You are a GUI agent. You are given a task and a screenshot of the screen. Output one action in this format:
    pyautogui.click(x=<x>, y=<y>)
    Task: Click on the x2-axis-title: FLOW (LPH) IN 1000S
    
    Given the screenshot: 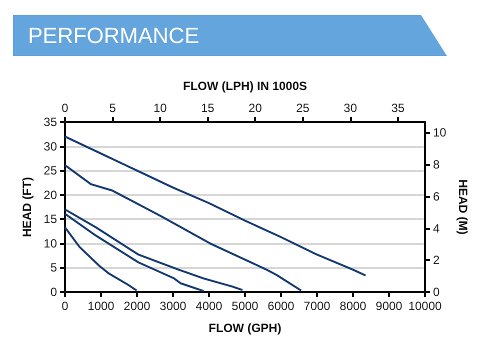 What is the action you would take?
    pyautogui.click(x=245, y=86)
    